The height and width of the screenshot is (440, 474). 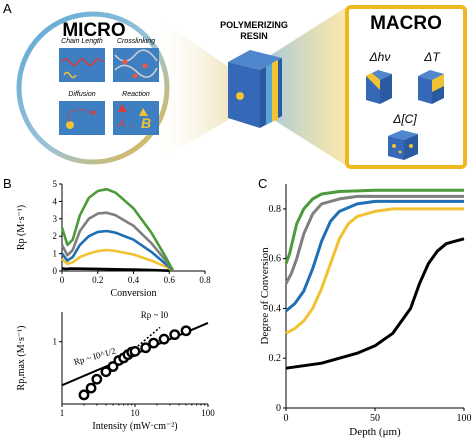 I want to click on zoom-cone-left, so click(x=202, y=90).